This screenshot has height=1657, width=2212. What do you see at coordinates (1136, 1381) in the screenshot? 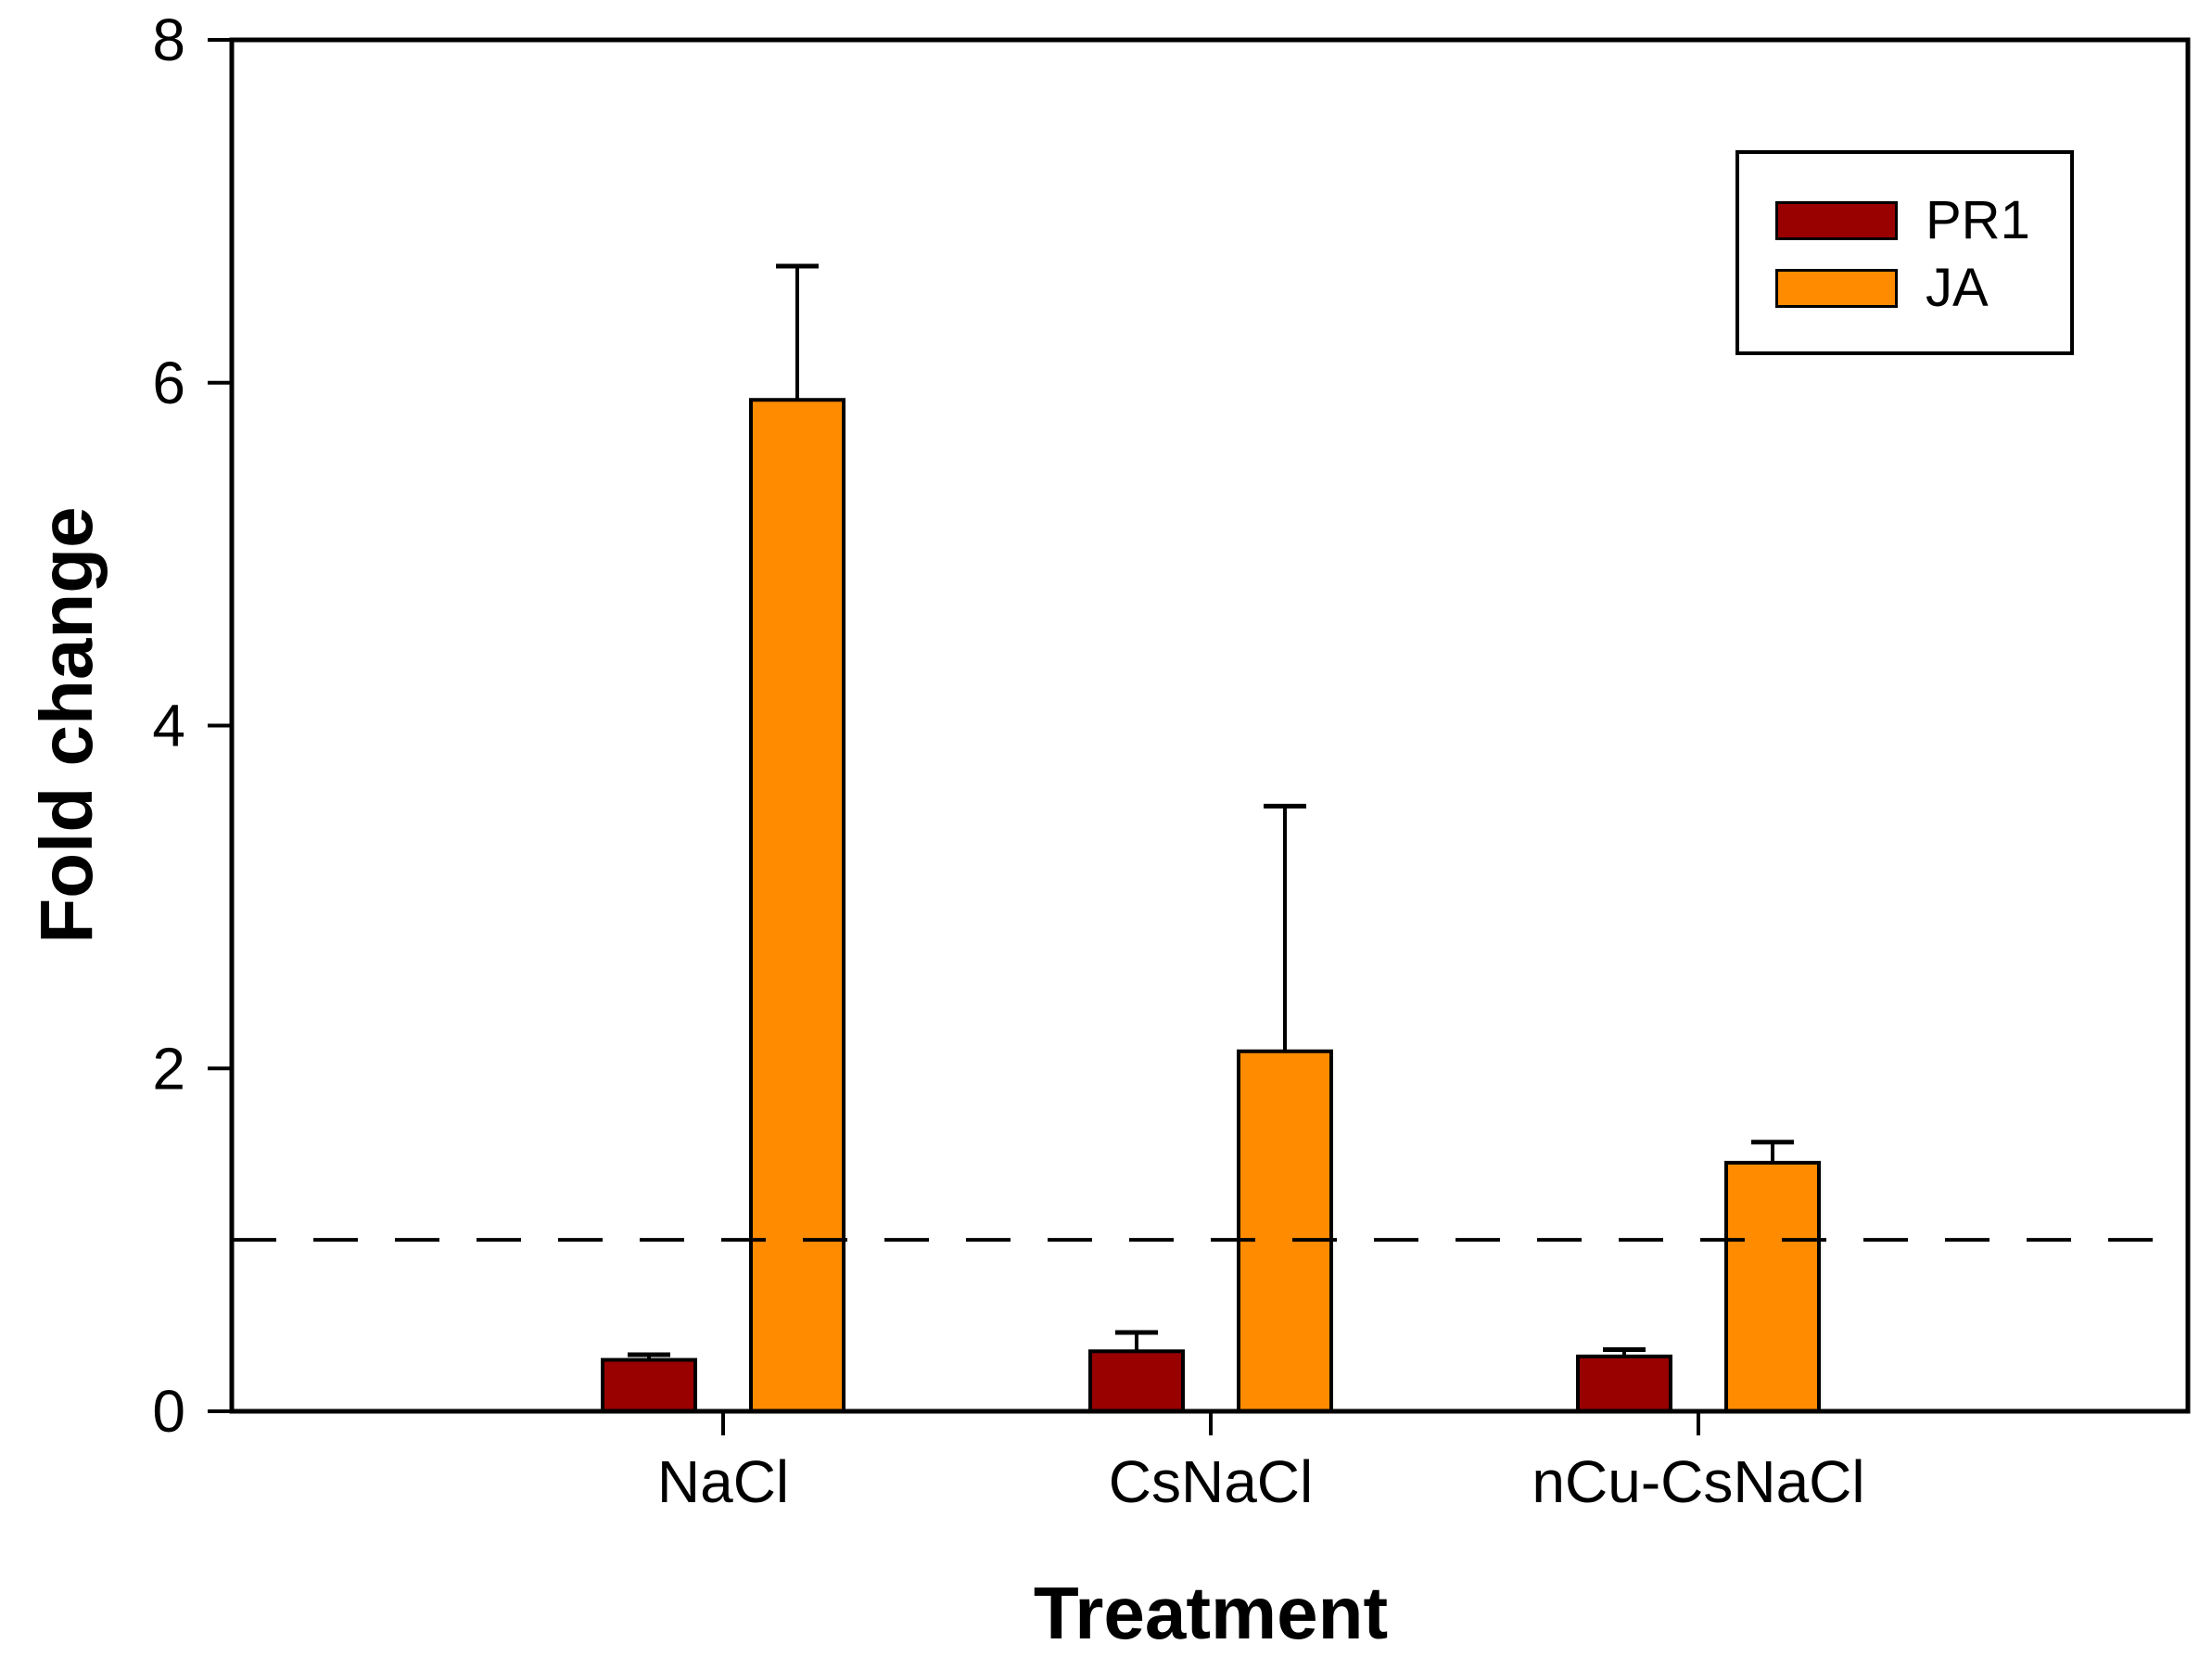
I see `bar-PR1-CsNaCl` at bounding box center [1136, 1381].